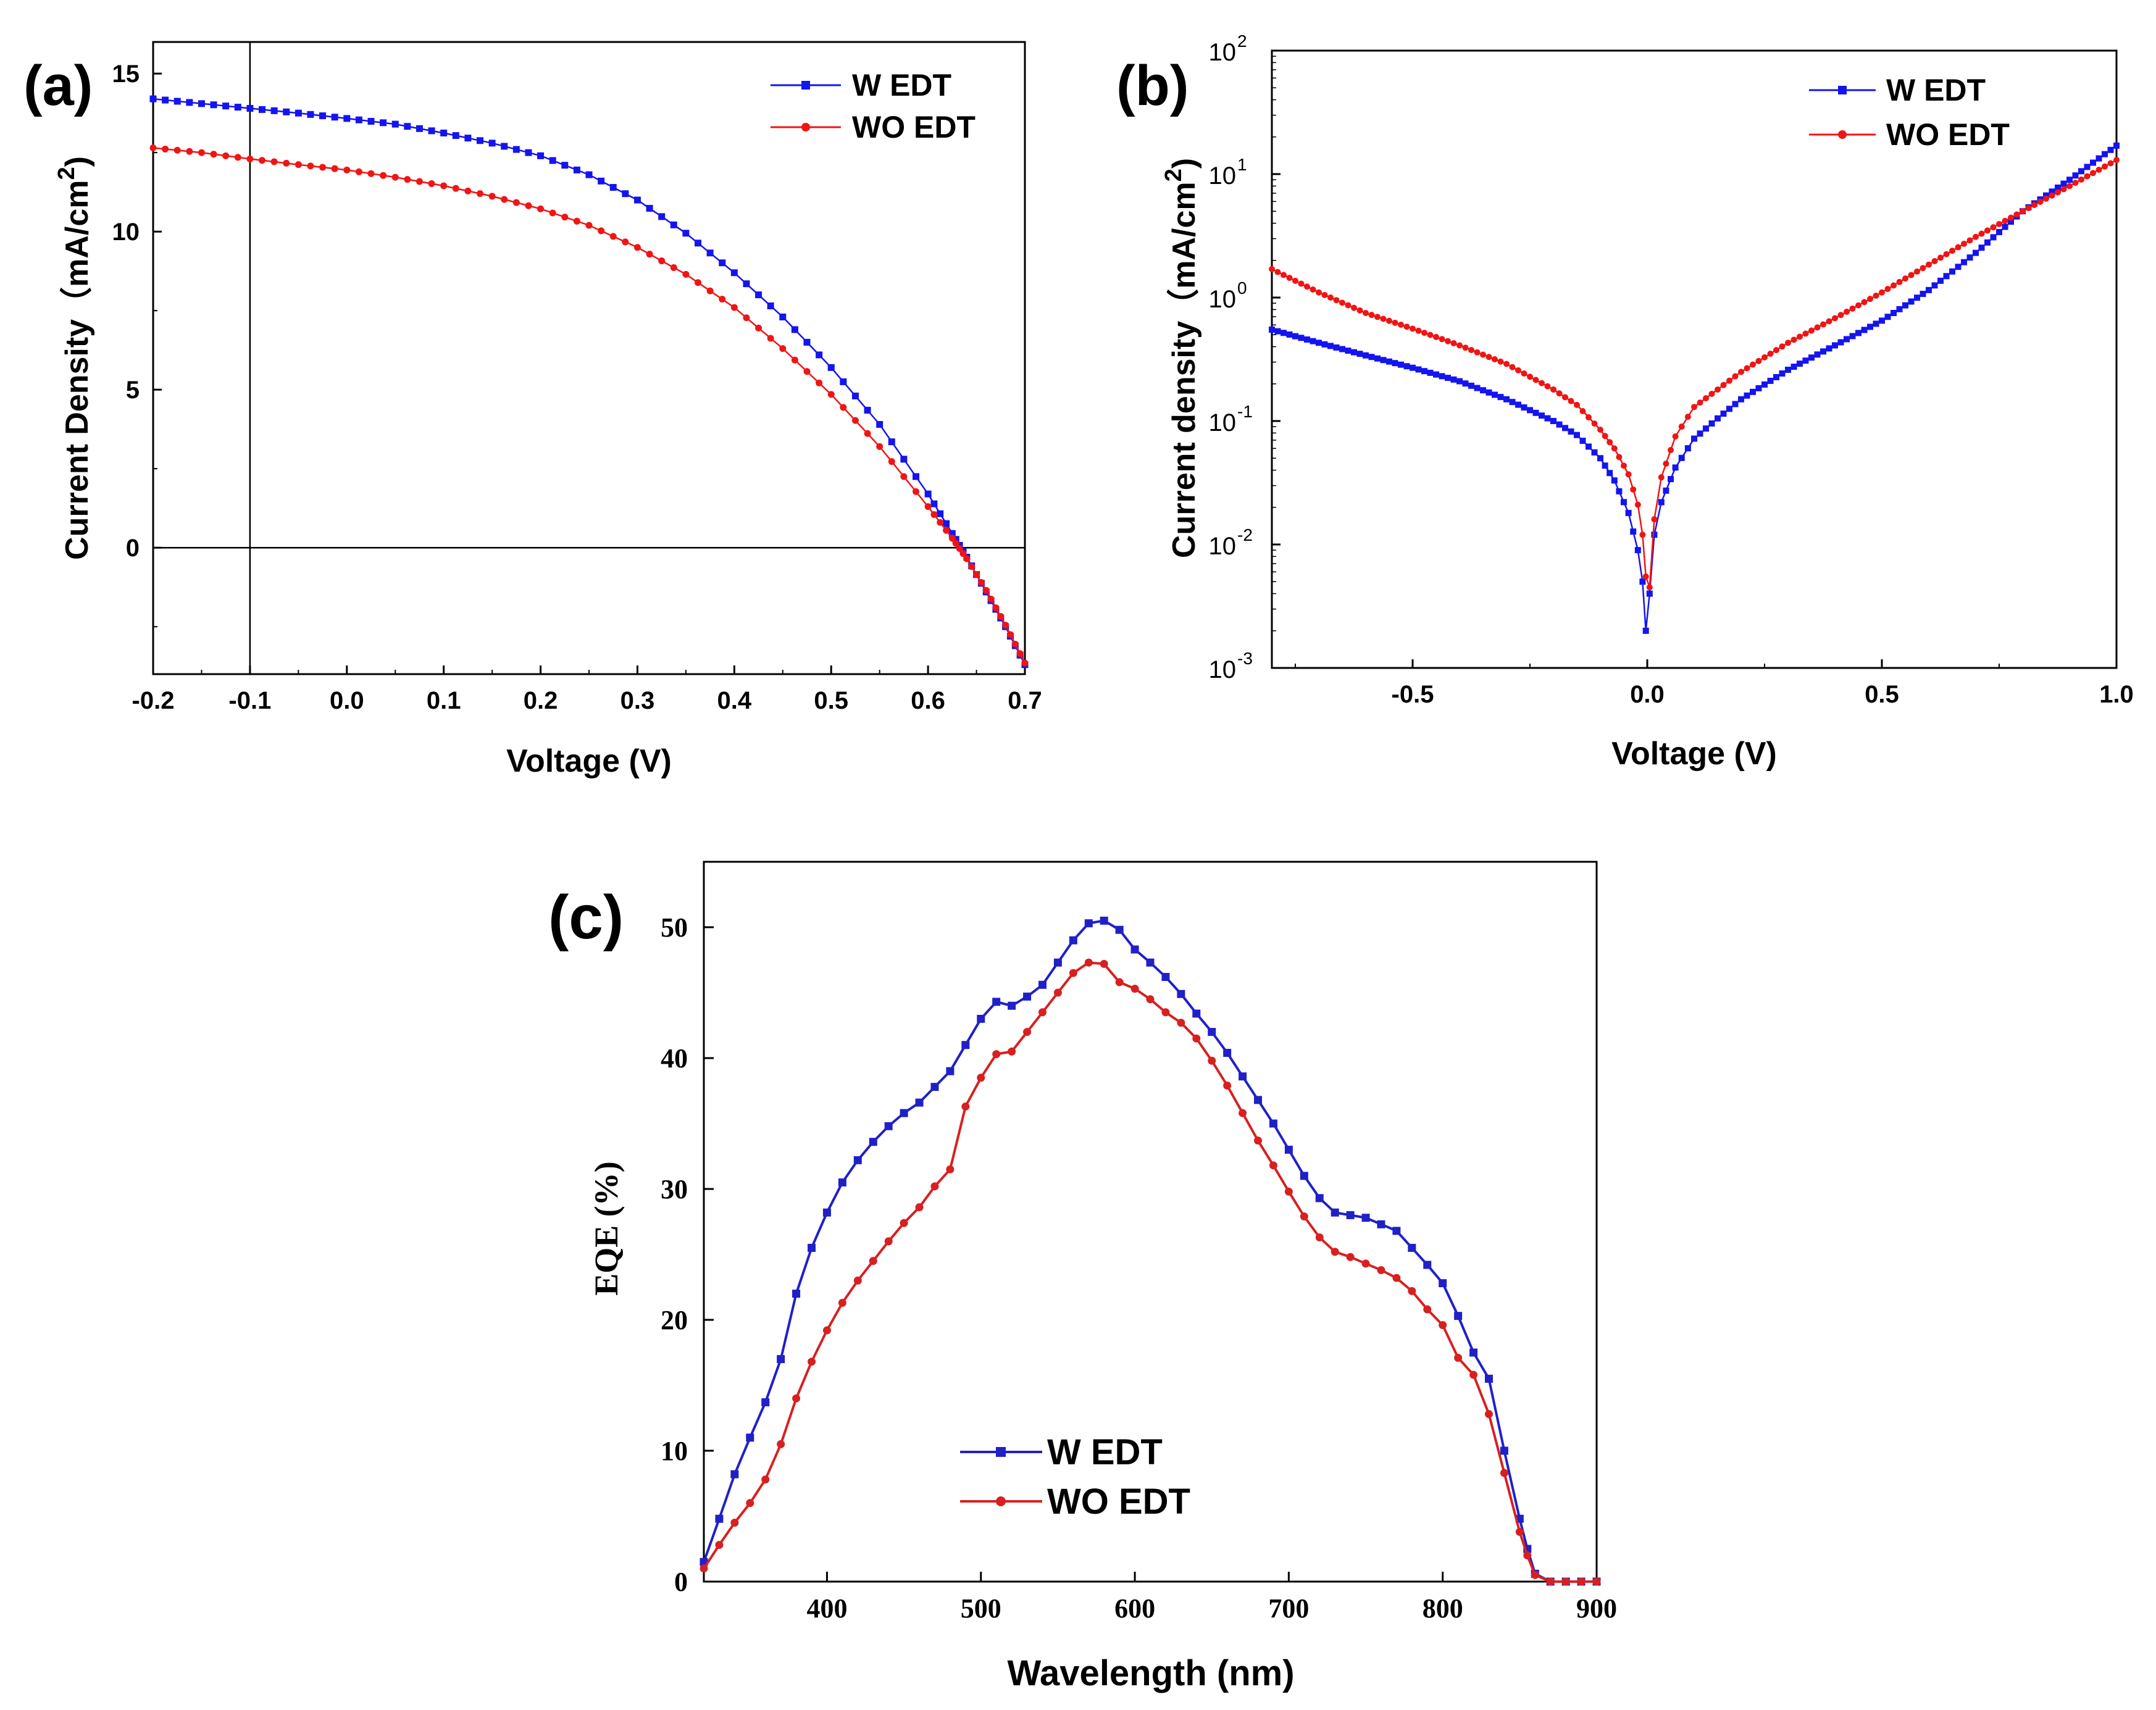 The width and height of the screenshot is (2156, 1710). What do you see at coordinates (674, 1189) in the screenshot?
I see `panel-c-y-tick-label: 30` at bounding box center [674, 1189].